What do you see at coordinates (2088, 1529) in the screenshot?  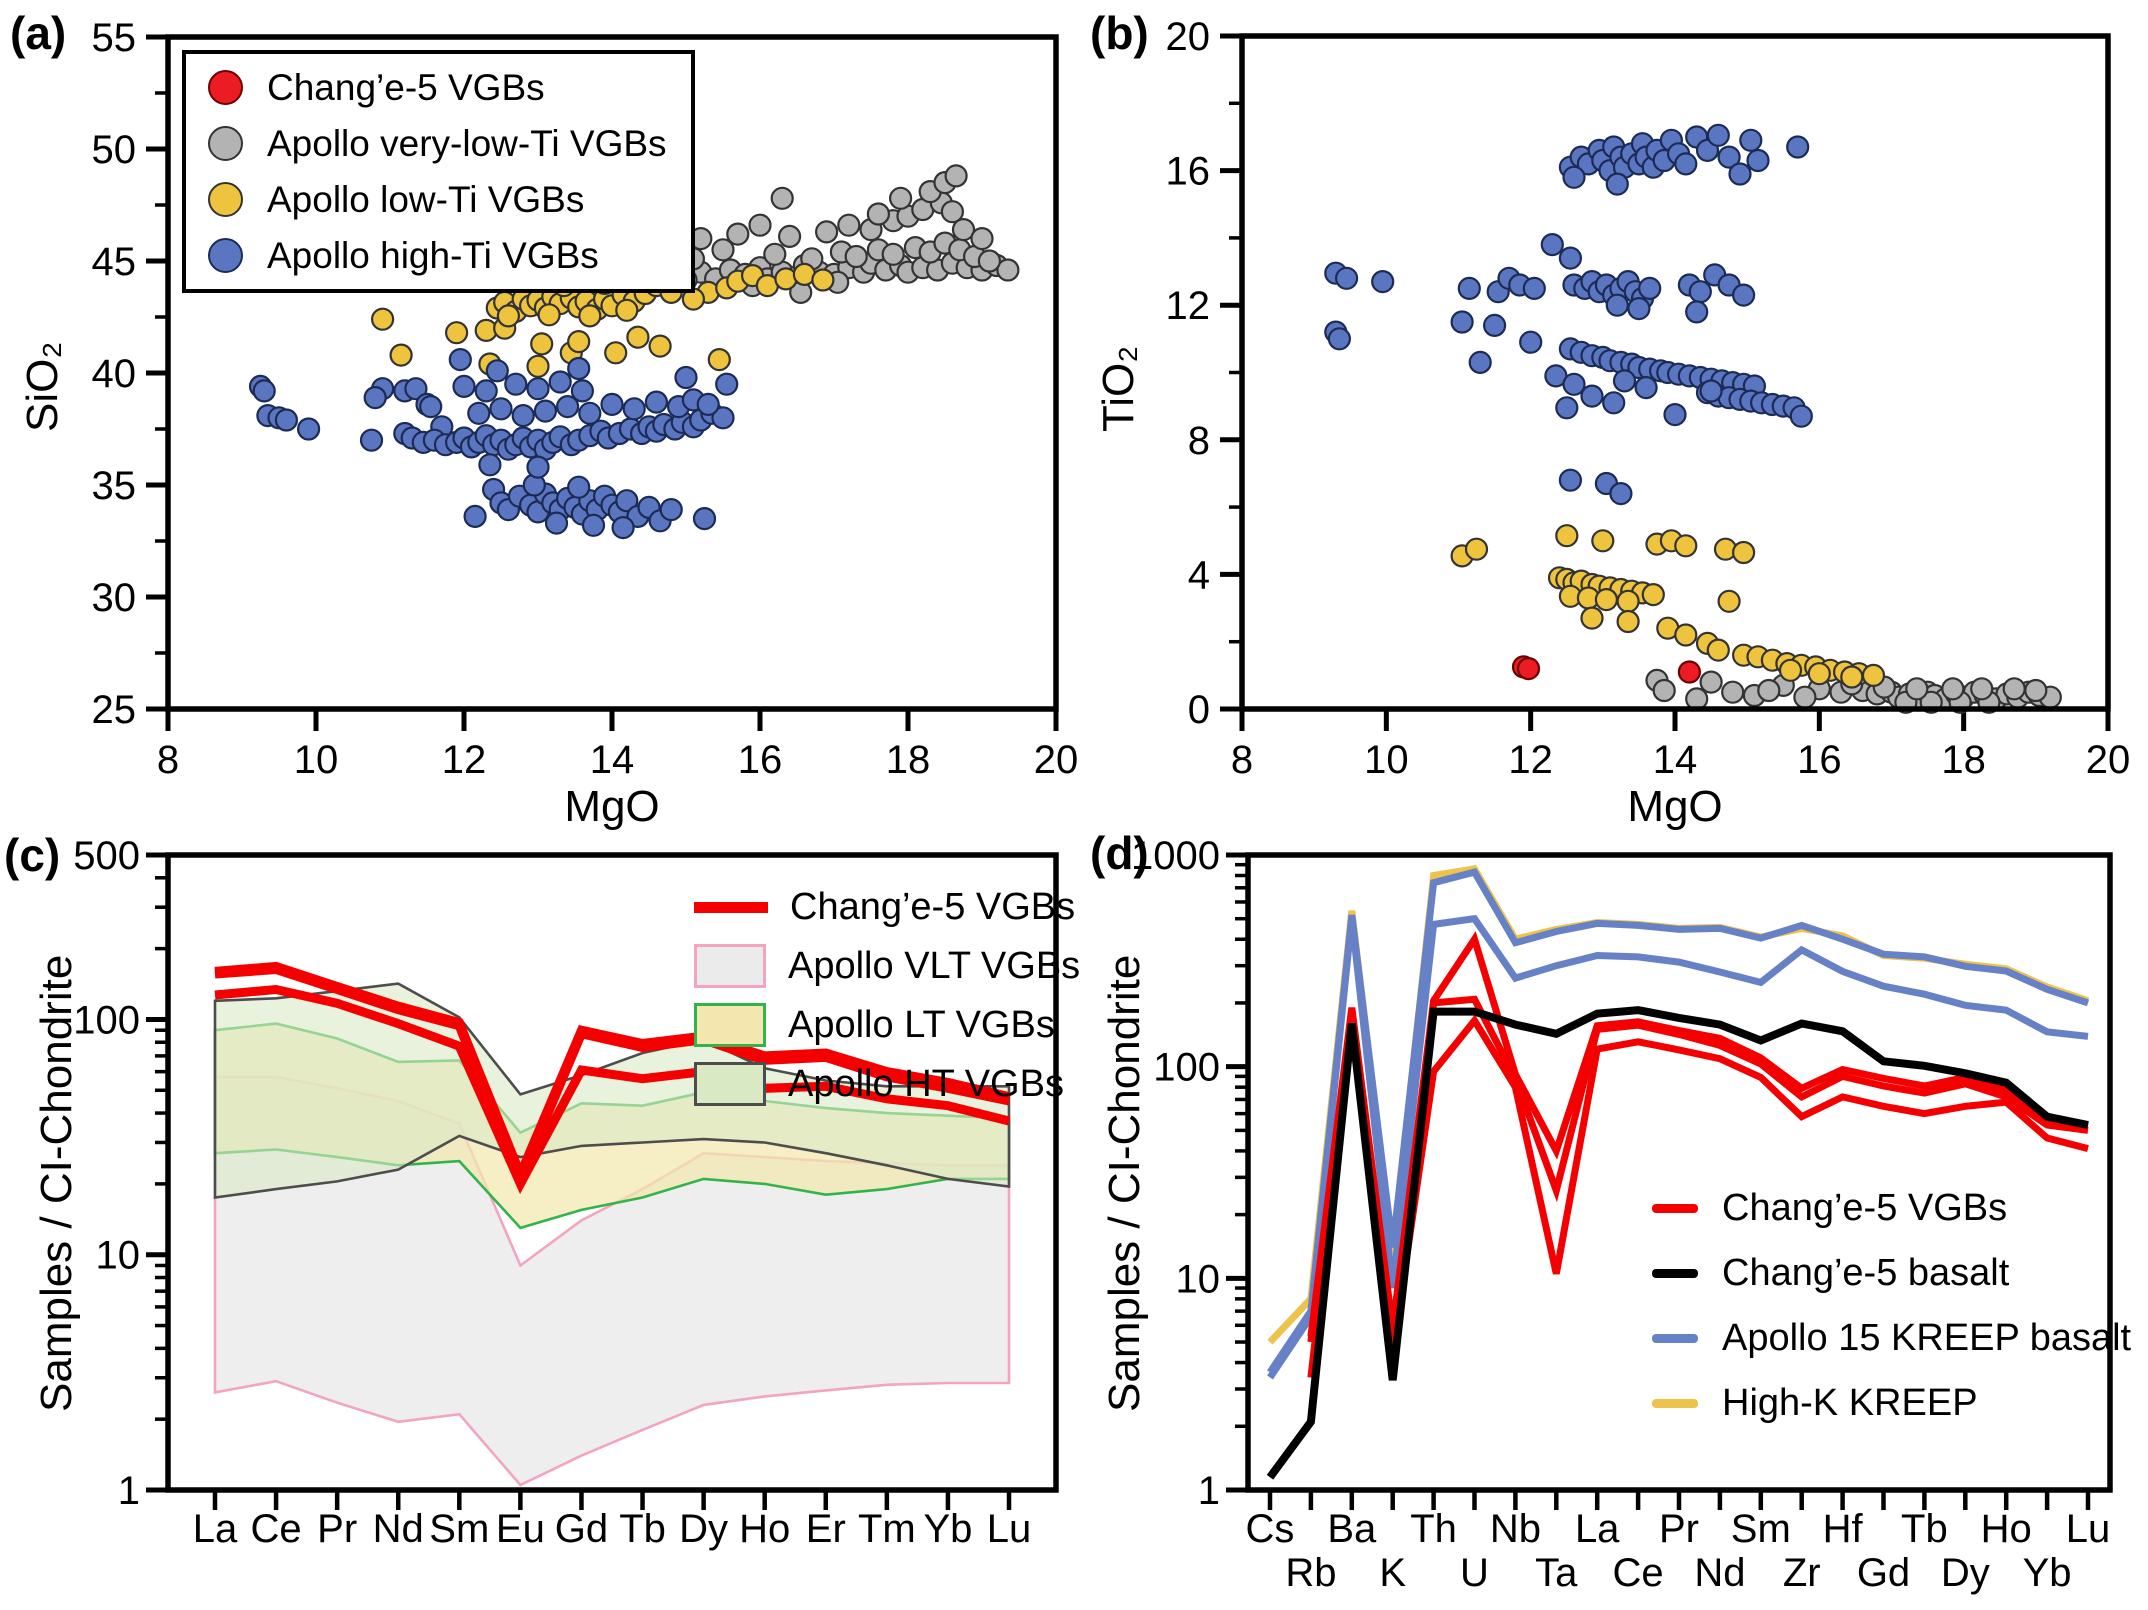 I see `tick-label: Lu` at bounding box center [2088, 1529].